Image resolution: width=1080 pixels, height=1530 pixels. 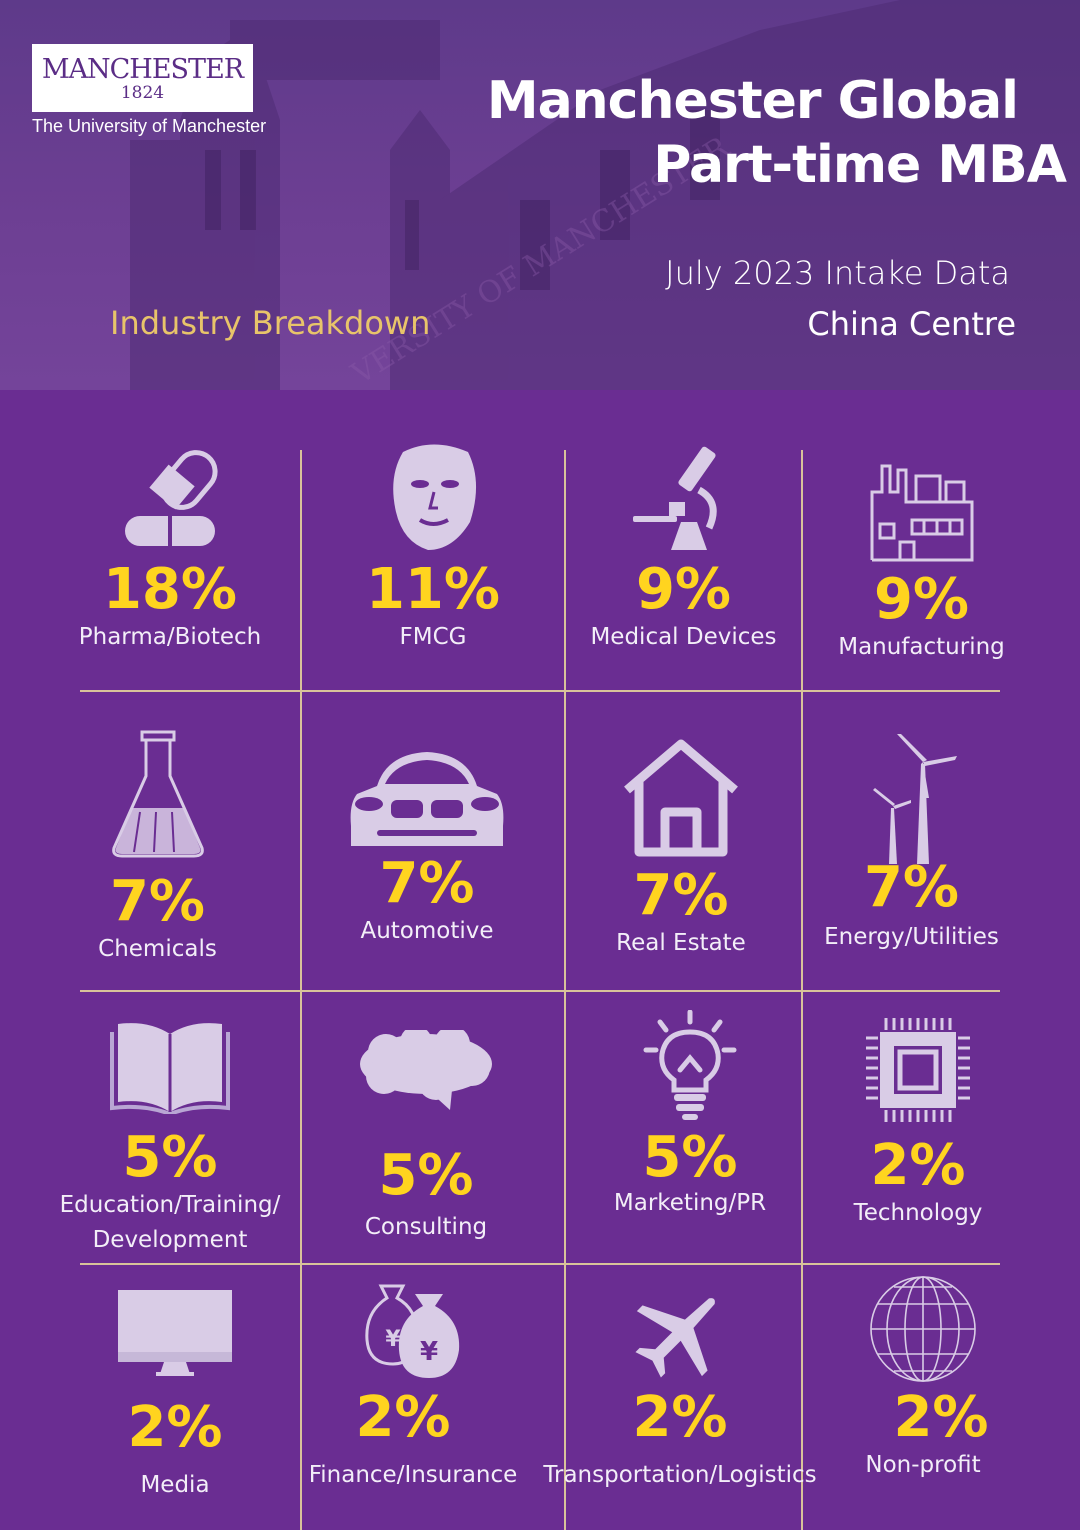 What do you see at coordinates (427, 931) in the screenshot?
I see `industry-label: Automotive` at bounding box center [427, 931].